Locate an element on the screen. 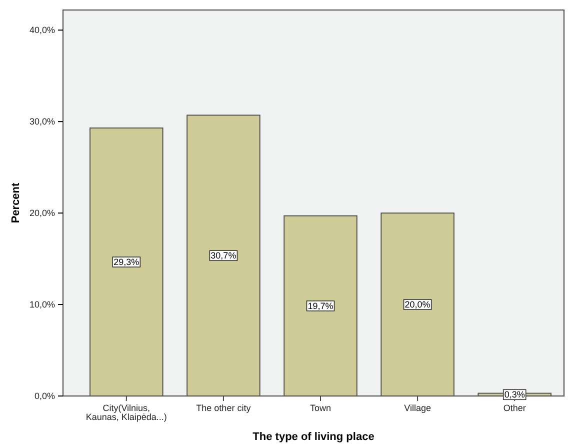 The width and height of the screenshot is (571, 447). x-tick-label: The other city is located at coordinates (224, 408).